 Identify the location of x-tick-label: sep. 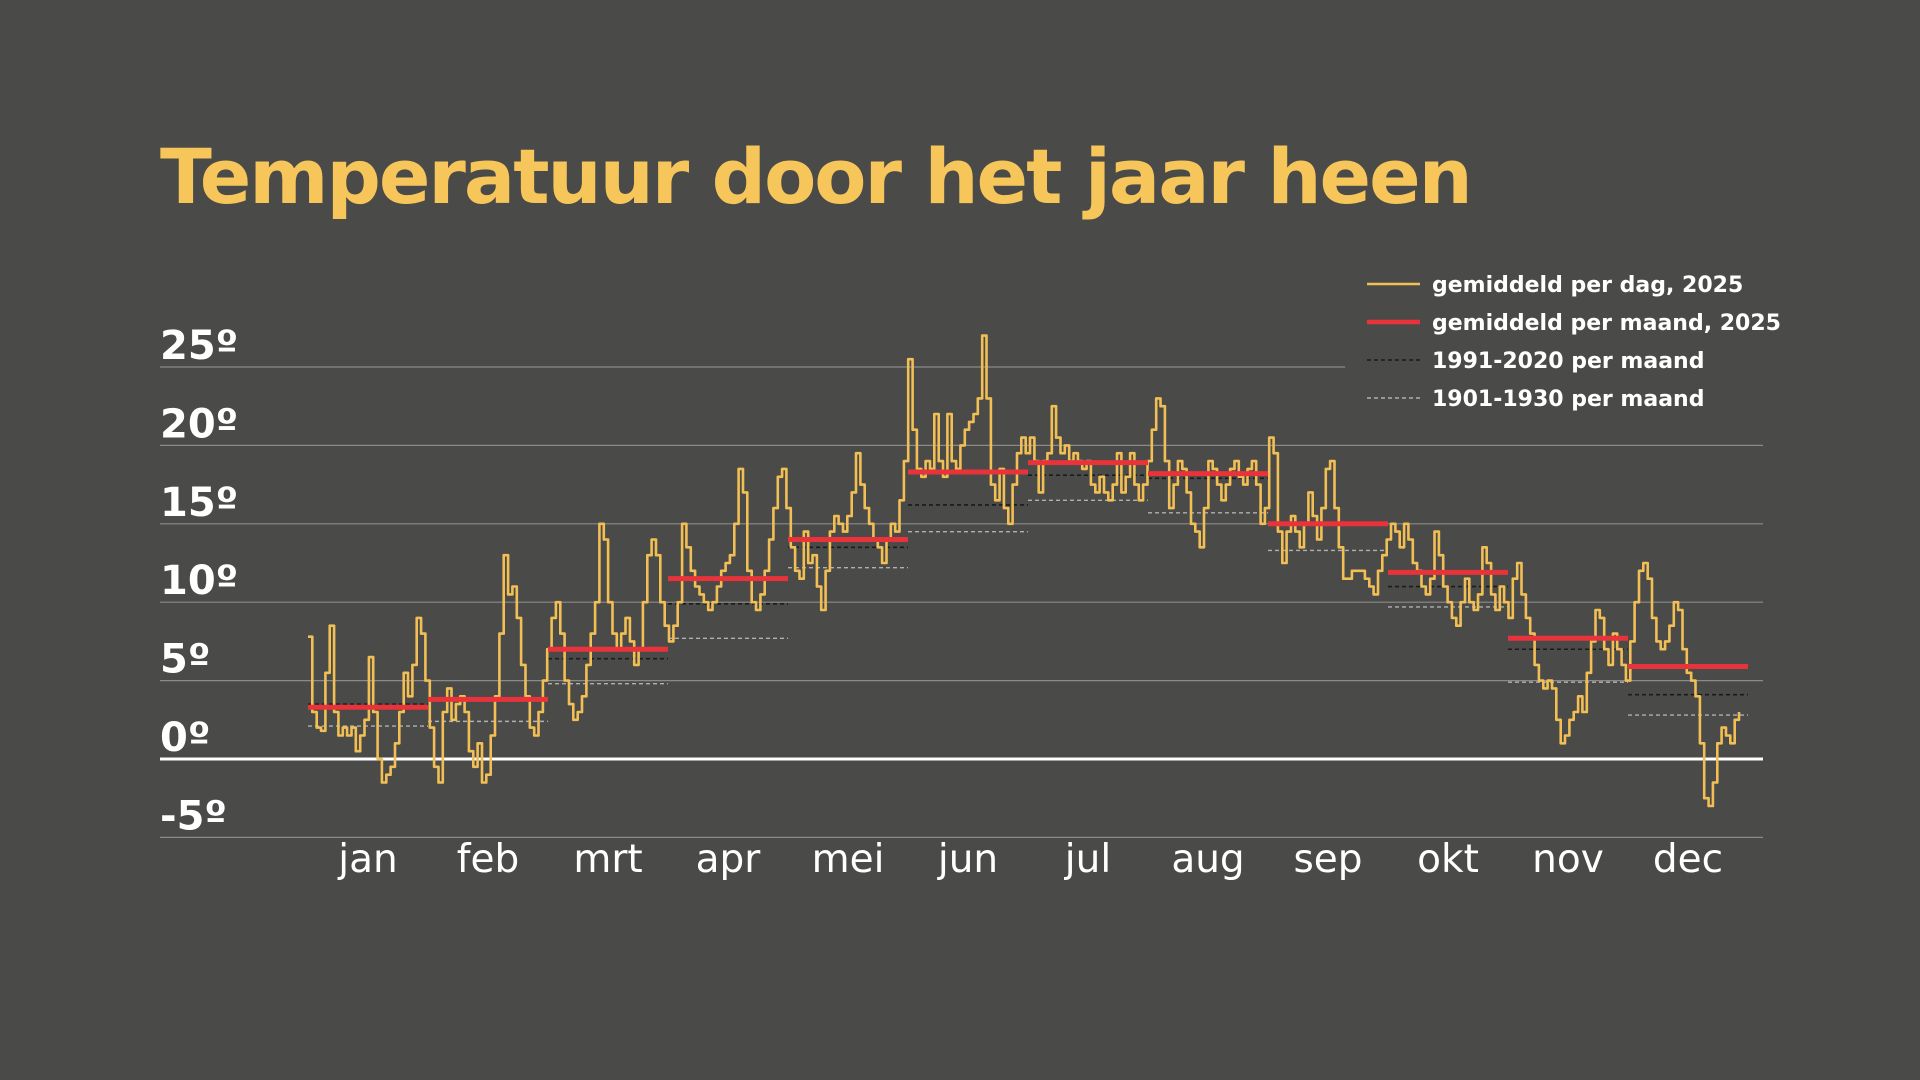
(1327, 859).